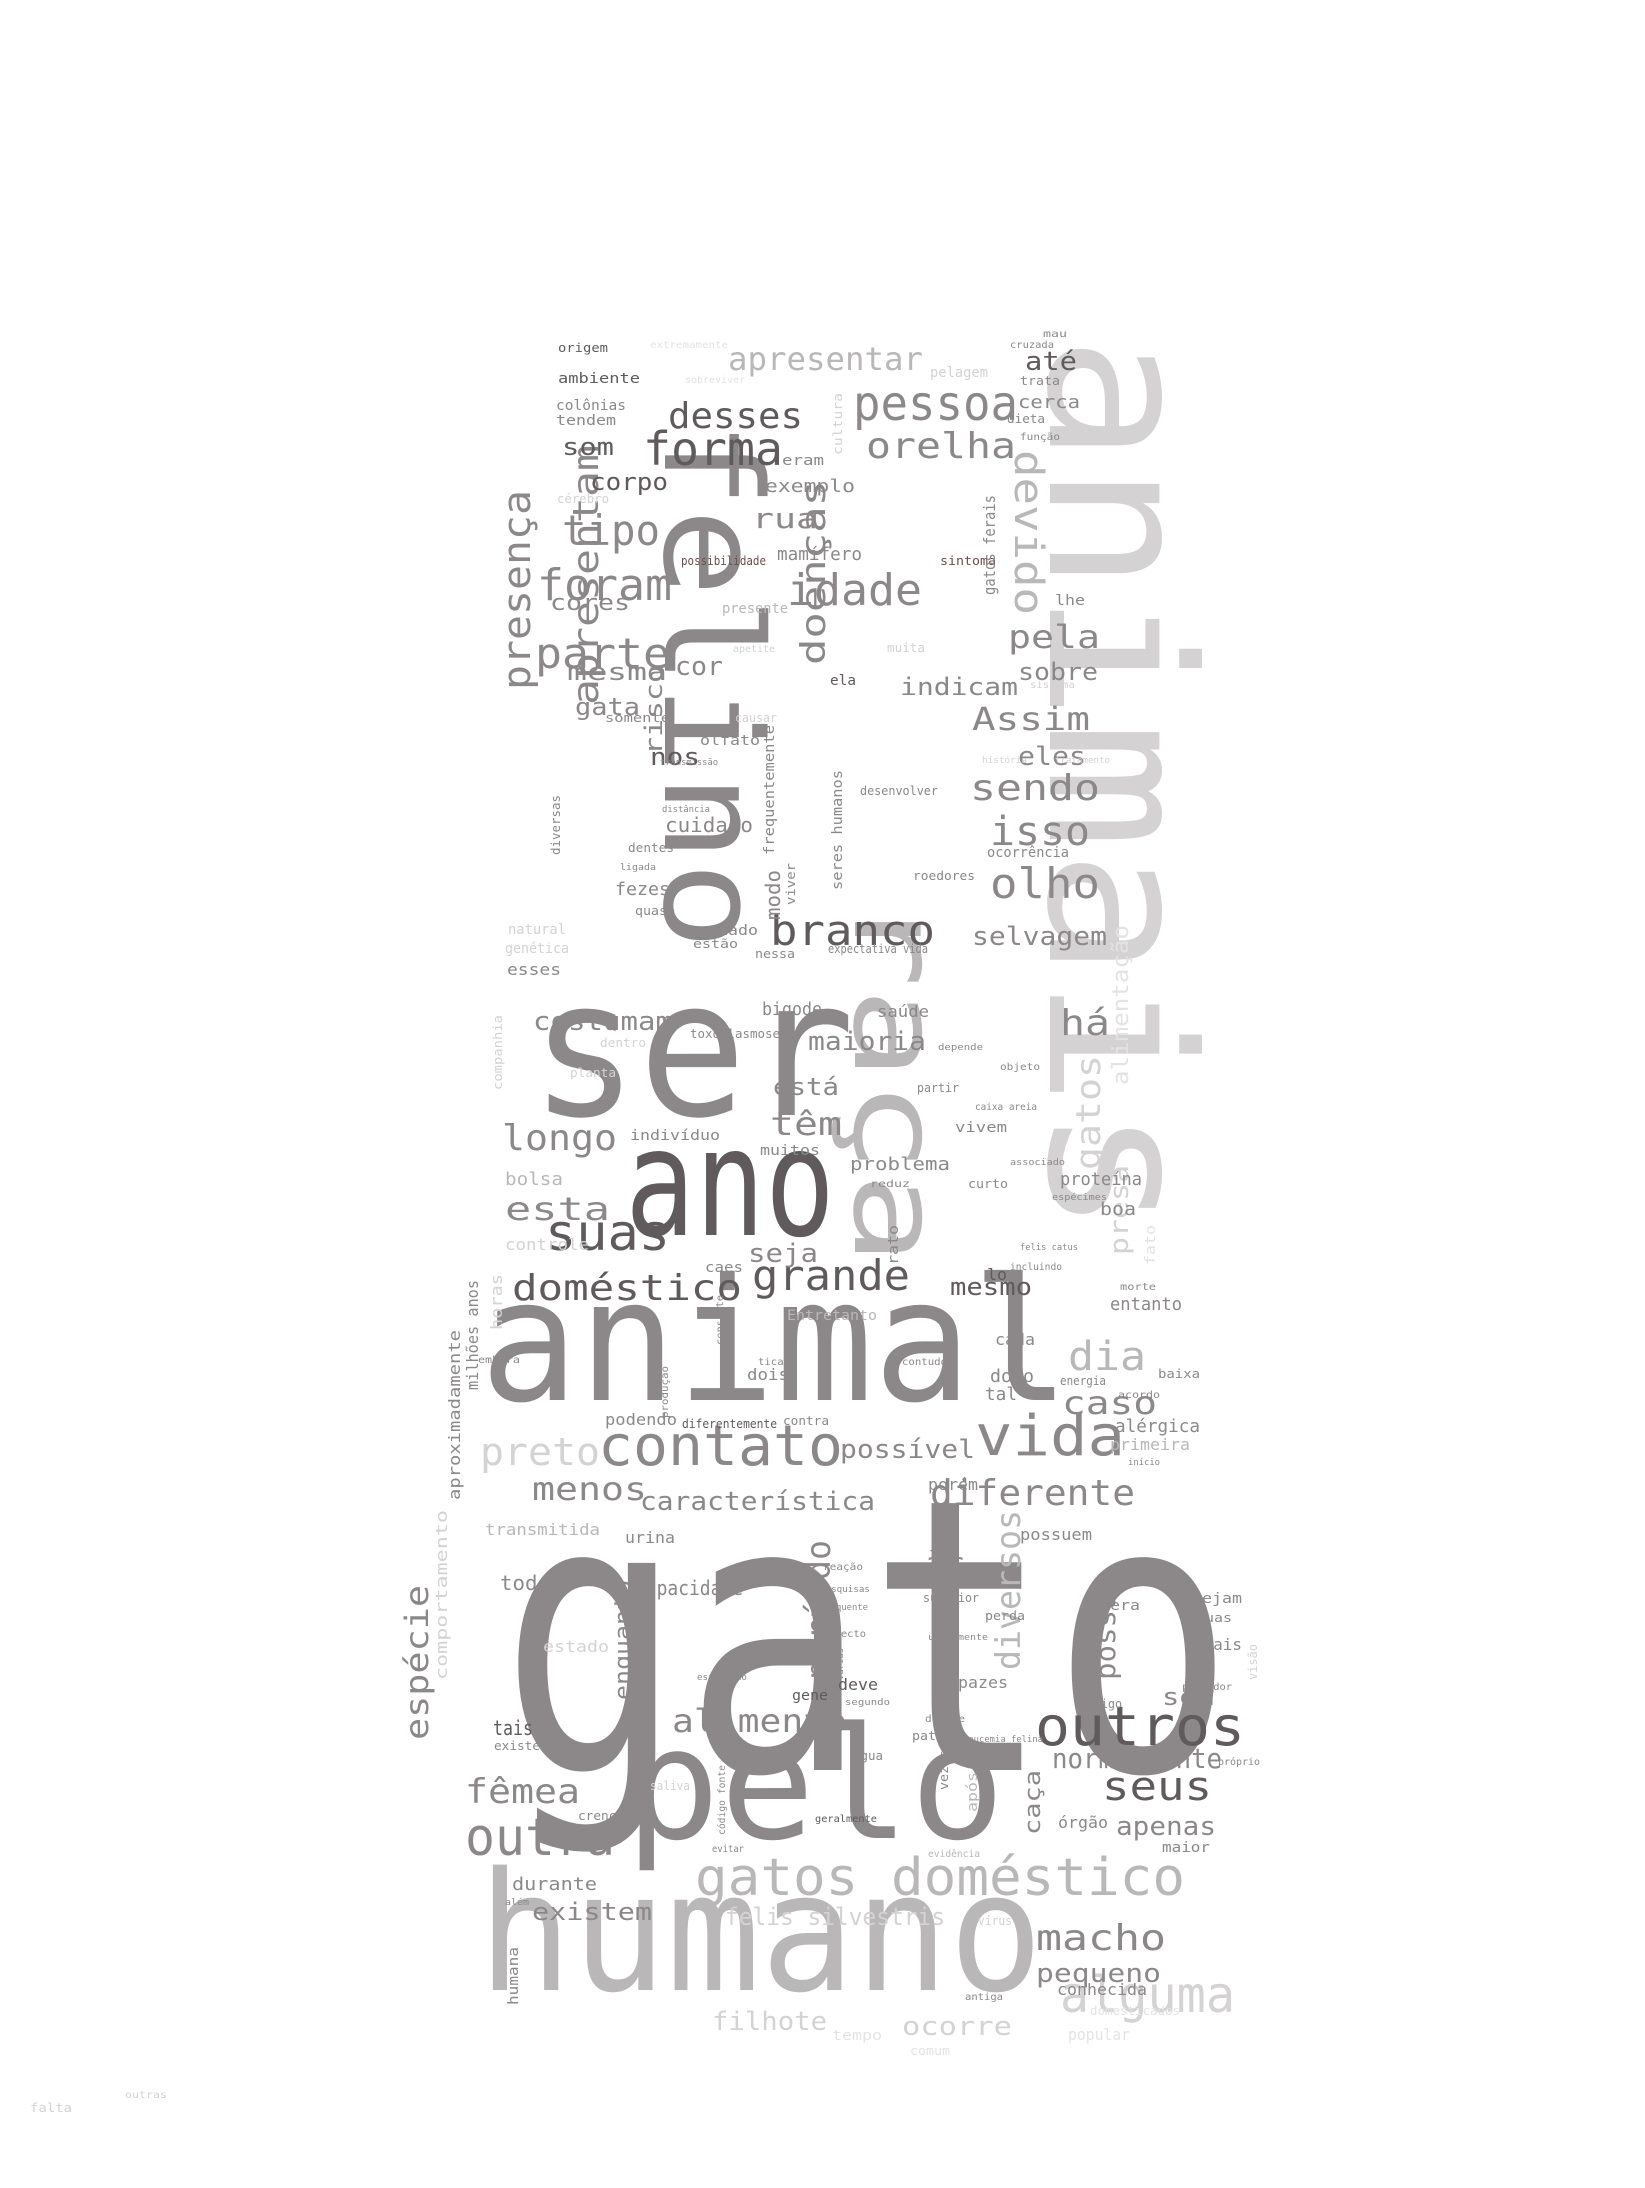  I want to click on word-especimes: espécimes, so click(1079, 1197).